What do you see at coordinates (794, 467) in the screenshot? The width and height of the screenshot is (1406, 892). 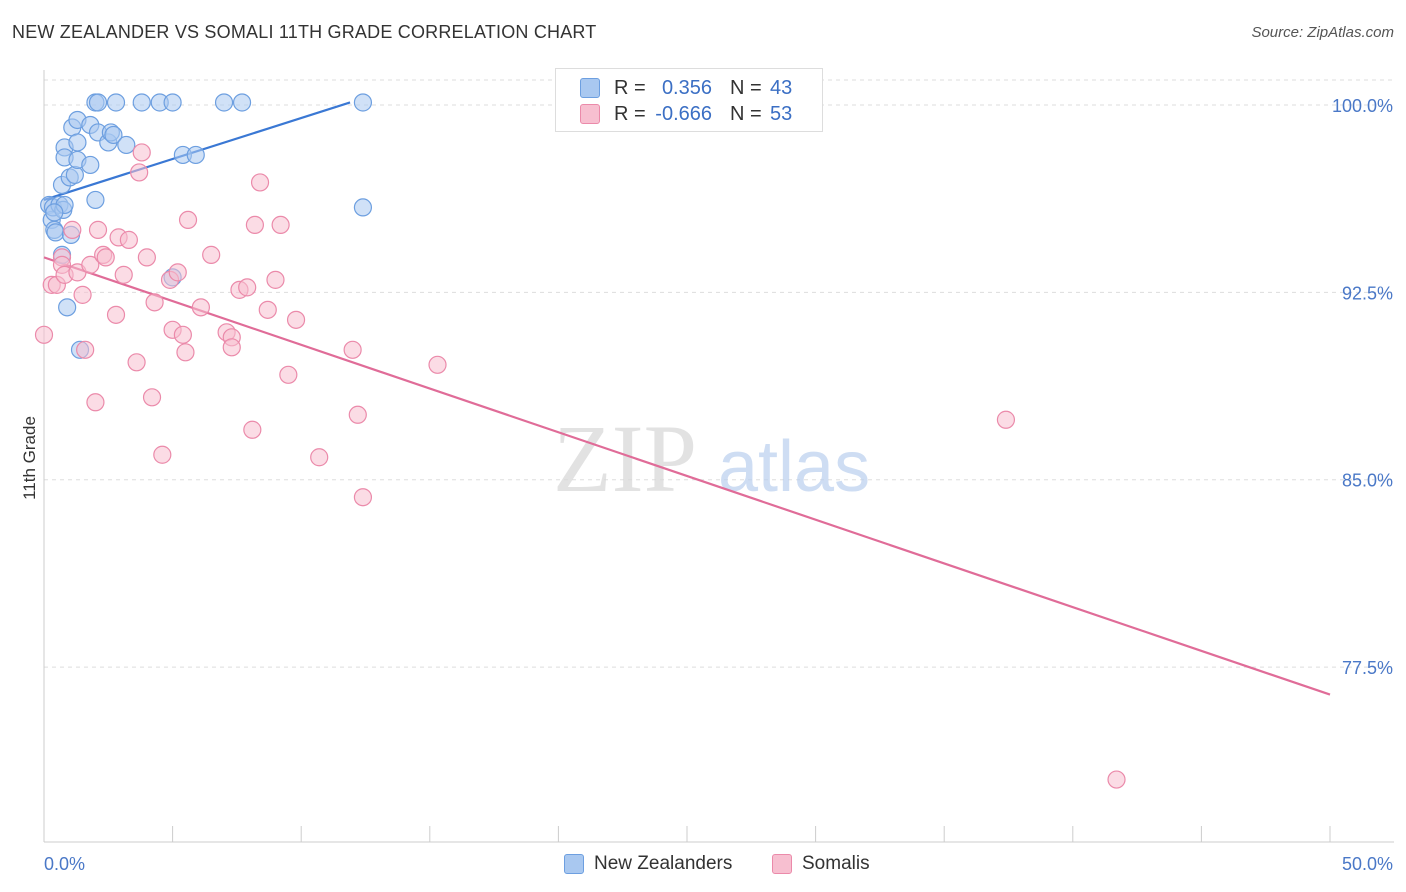 I see `watermark-atlas: atlas` at bounding box center [794, 467].